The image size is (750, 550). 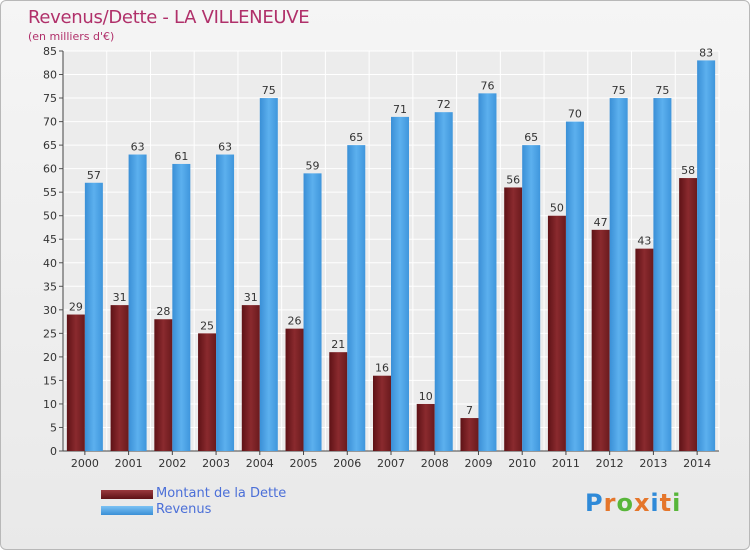 What do you see at coordinates (347, 463) in the screenshot?
I see `x-tick-label: 2006` at bounding box center [347, 463].